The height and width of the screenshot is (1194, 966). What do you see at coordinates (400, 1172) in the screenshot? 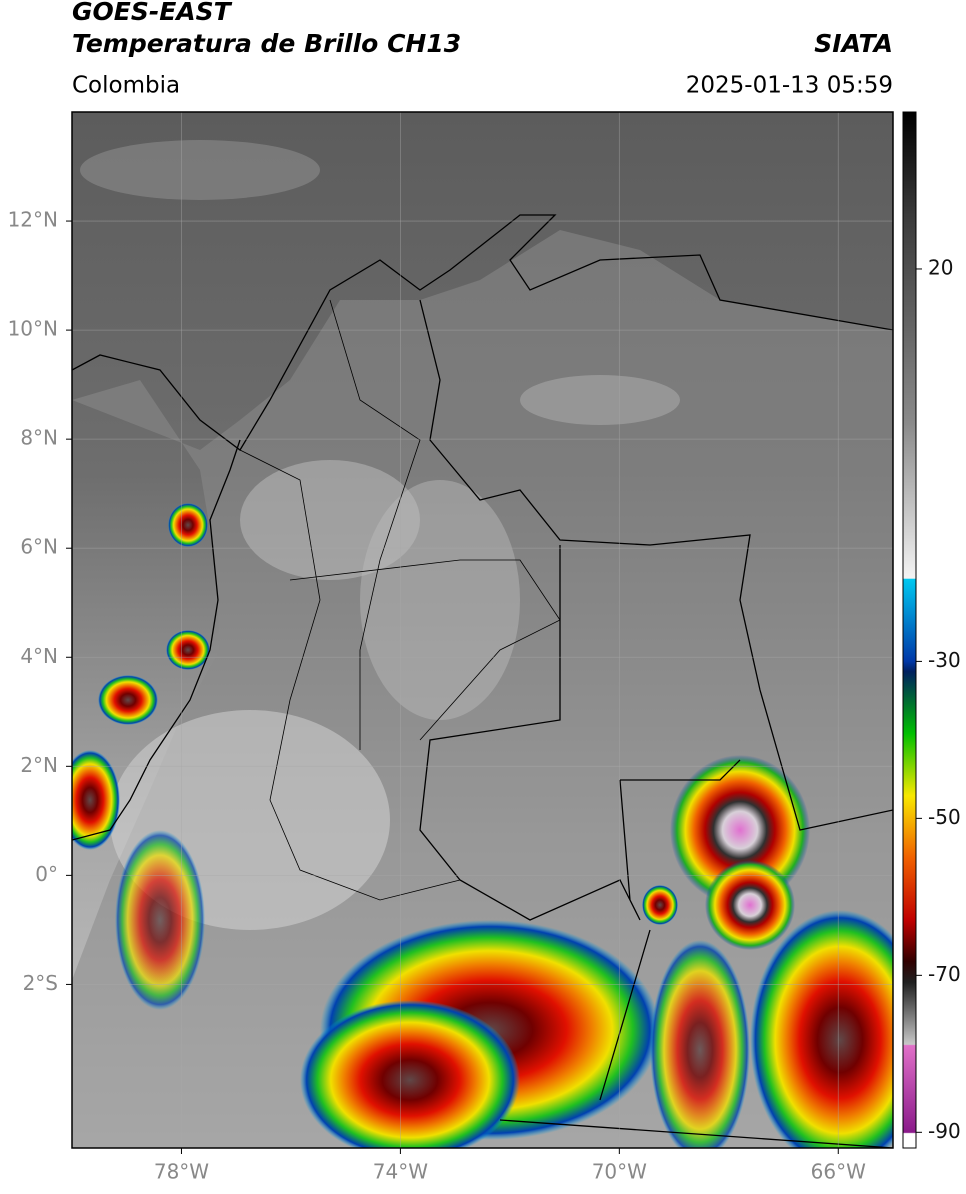
I see `x-tick-label: 74°W` at bounding box center [400, 1172].